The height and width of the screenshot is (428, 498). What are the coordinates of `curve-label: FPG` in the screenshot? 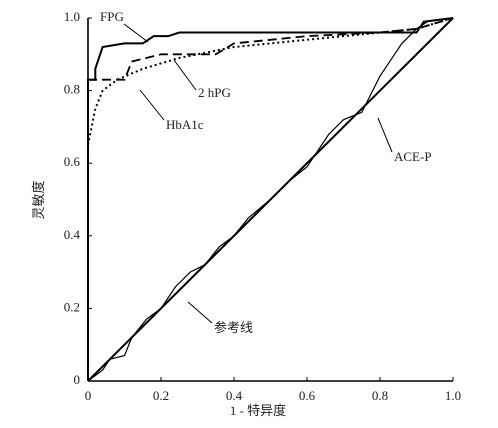 It's located at (112, 16).